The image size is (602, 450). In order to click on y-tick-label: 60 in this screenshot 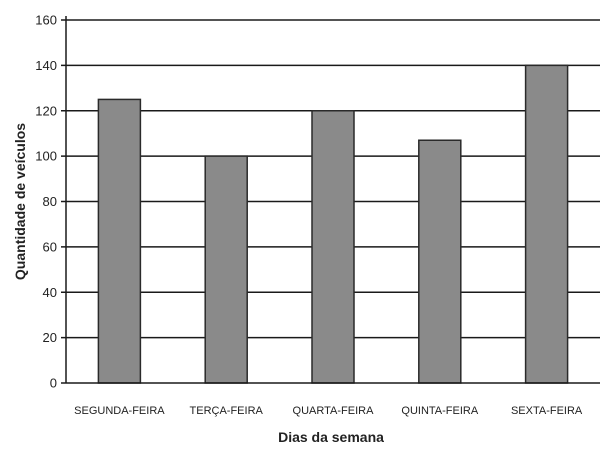, I will do `click(50, 246)`.